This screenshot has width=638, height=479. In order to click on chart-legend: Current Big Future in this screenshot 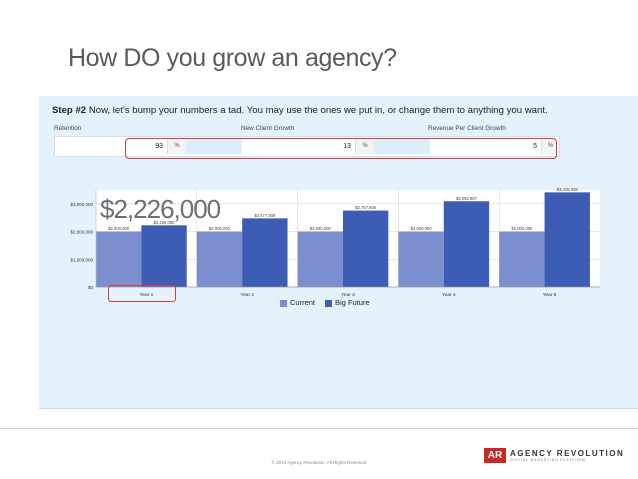, I will do `click(325, 302)`.